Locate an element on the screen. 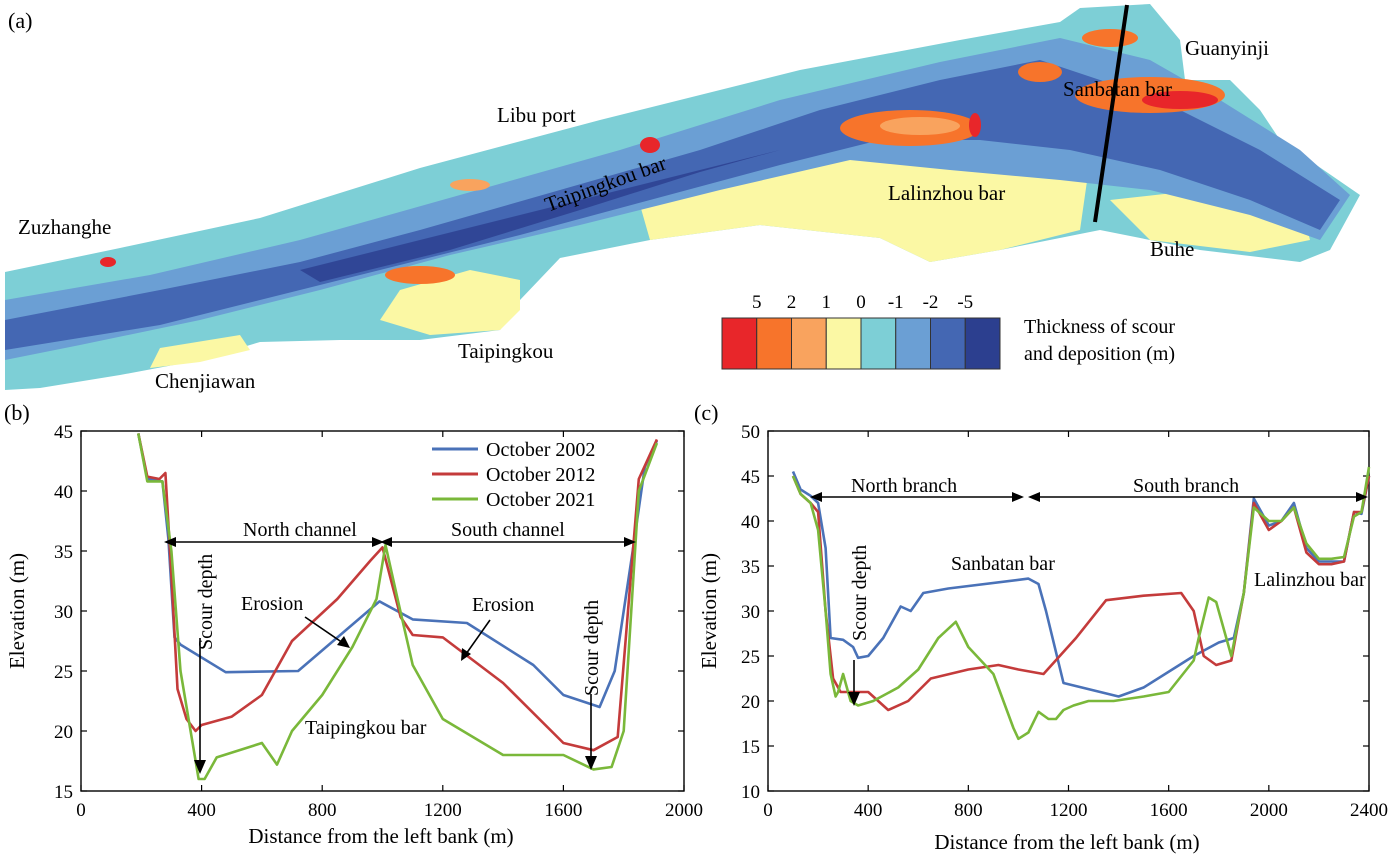 The width and height of the screenshot is (1400, 860). place-taipingkou: Taipingkou is located at coordinates (506, 351).